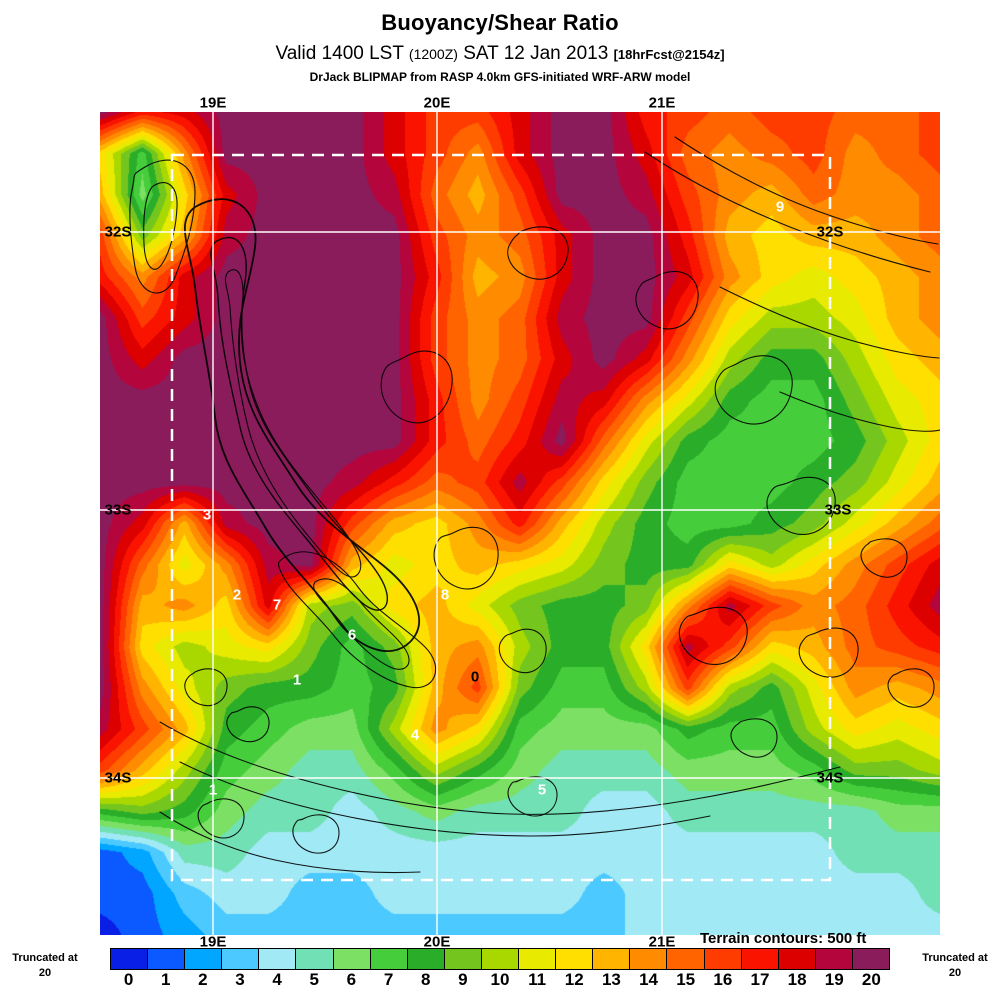  Describe the element at coordinates (783, 938) in the screenshot. I see `terrain-contour-note: Terrain contours: 500 ft` at that location.